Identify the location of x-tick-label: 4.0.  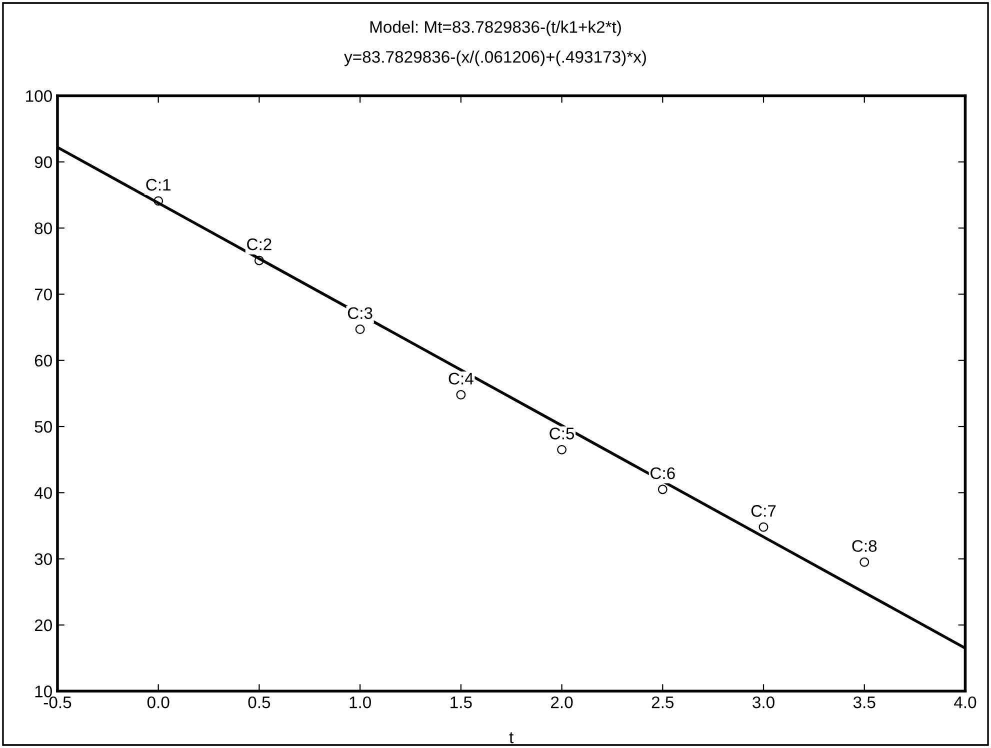
(965, 702).